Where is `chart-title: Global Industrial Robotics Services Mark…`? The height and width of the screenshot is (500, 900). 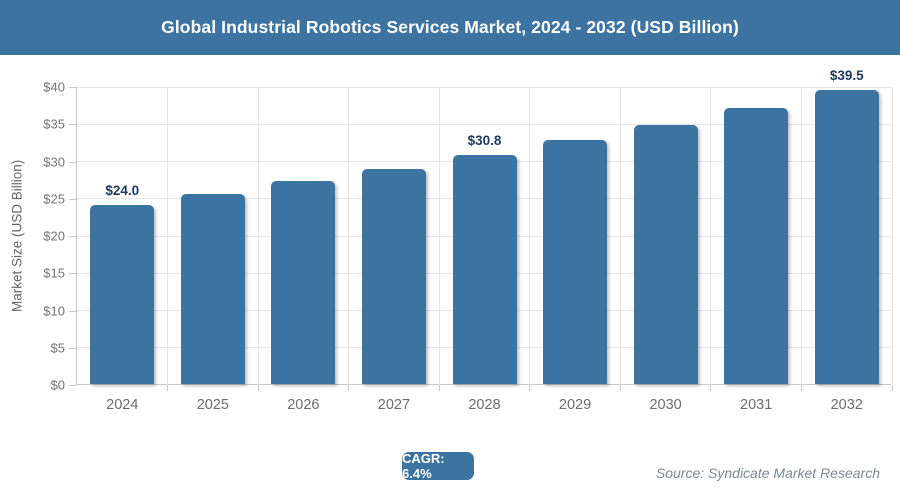
chart-title: Global Industrial Robotics Services Mark… is located at coordinates (450, 27).